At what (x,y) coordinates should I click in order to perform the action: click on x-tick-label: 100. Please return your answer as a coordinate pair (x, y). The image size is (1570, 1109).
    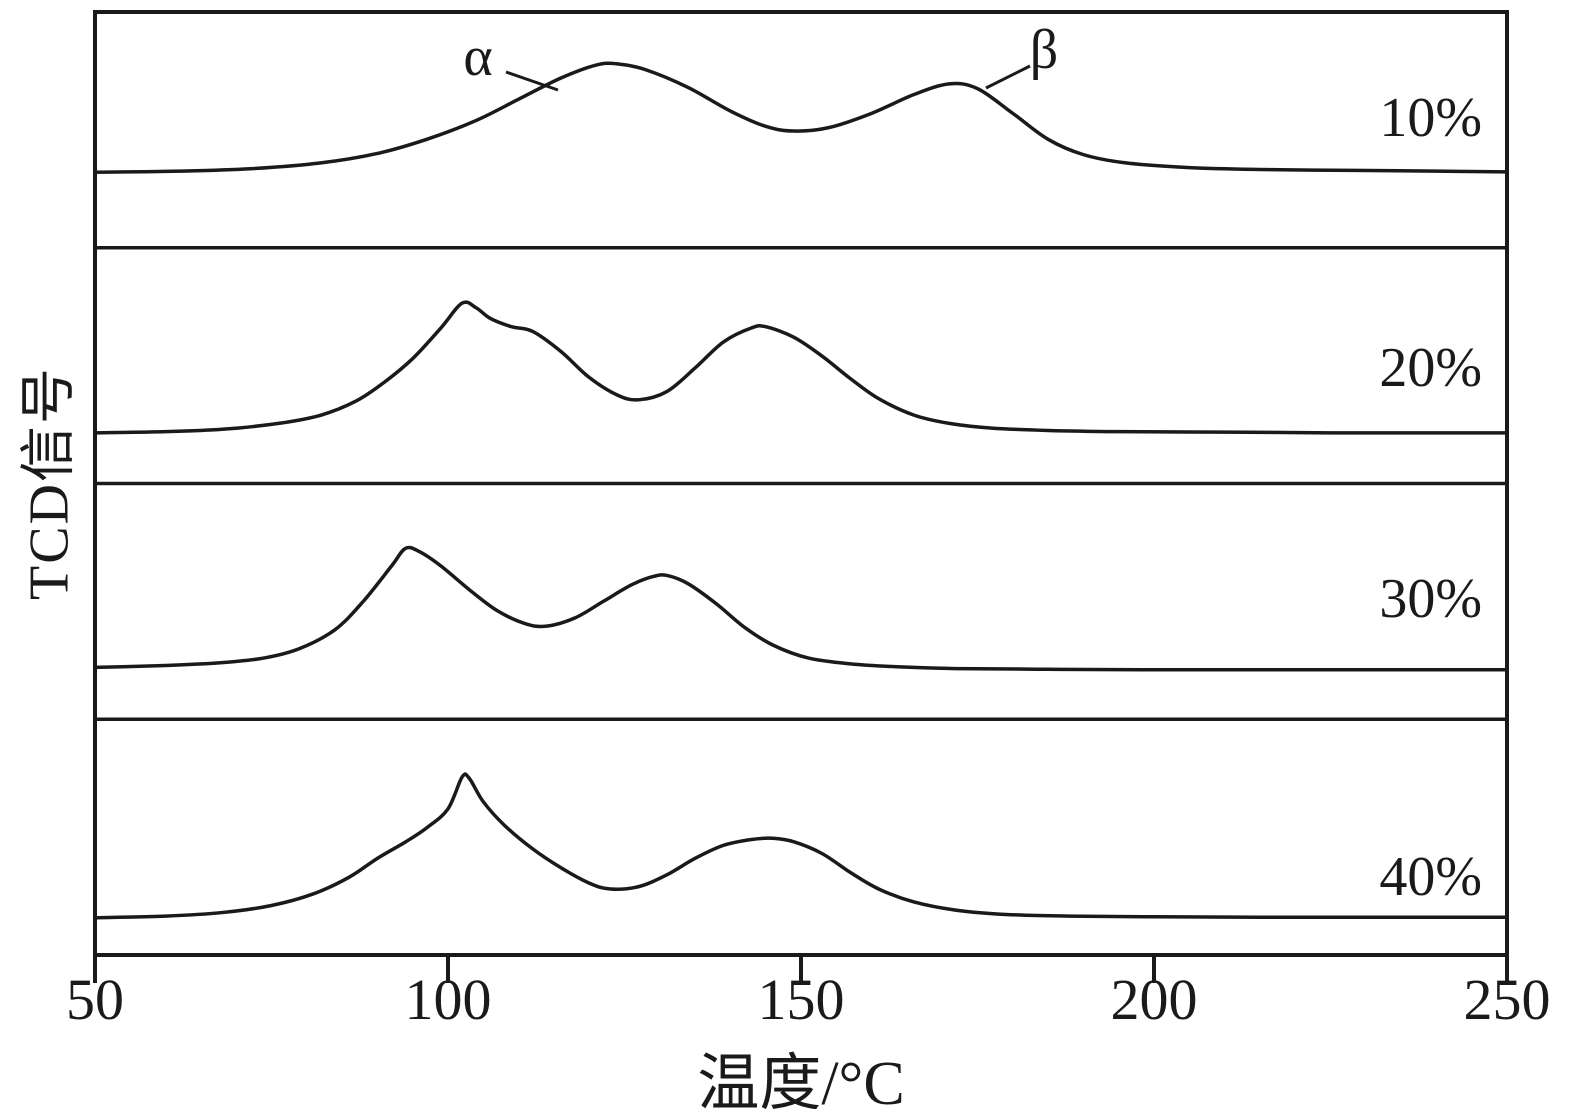
    Looking at the image, I should click on (448, 999).